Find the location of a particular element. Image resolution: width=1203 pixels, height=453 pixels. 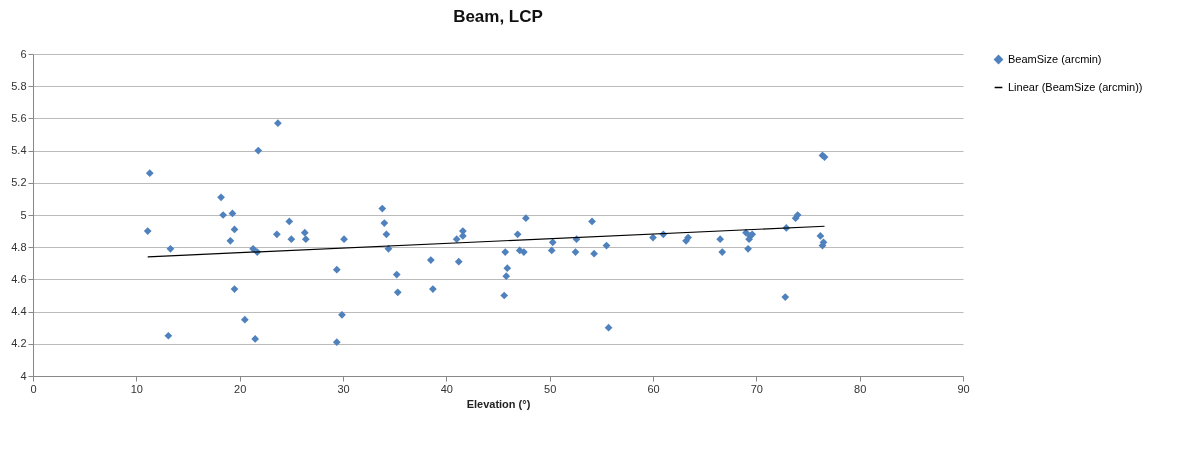

y-tick-label: 4.8 is located at coordinates (19, 246).